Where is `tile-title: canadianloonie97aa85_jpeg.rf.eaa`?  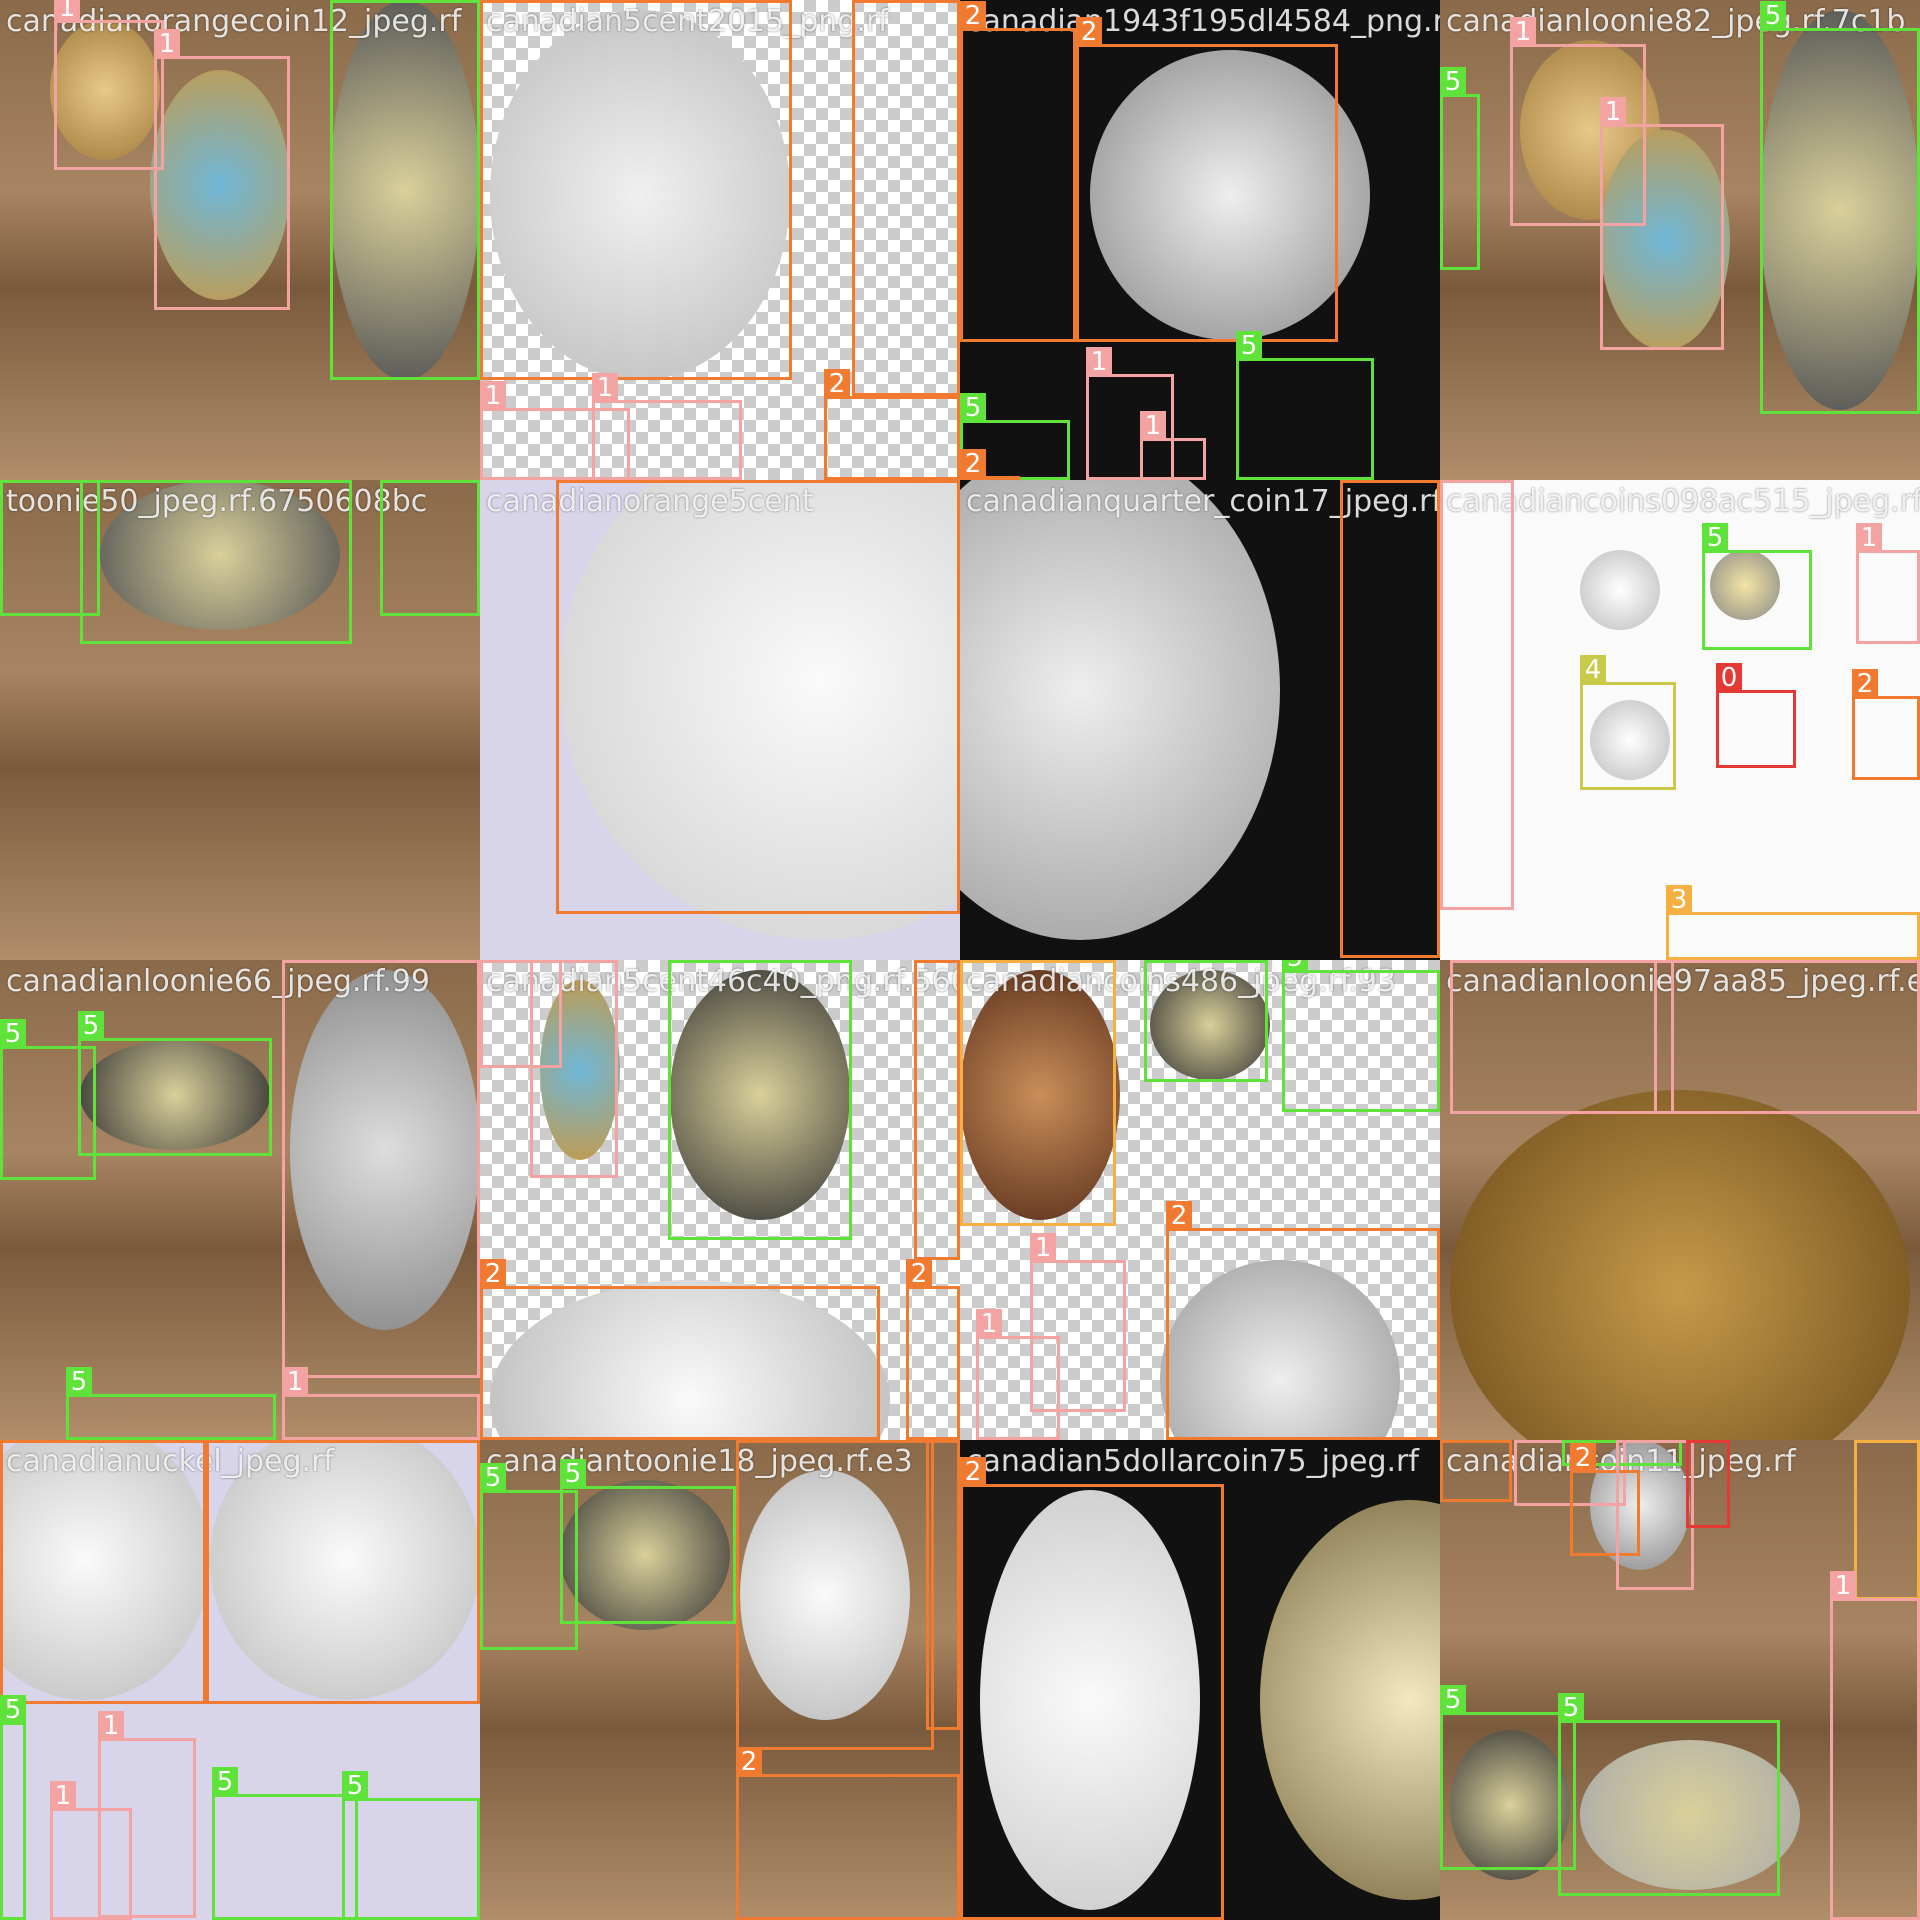 tile-title: canadianloonie97aa85_jpeg.rf.eaa is located at coordinates (1683, 981).